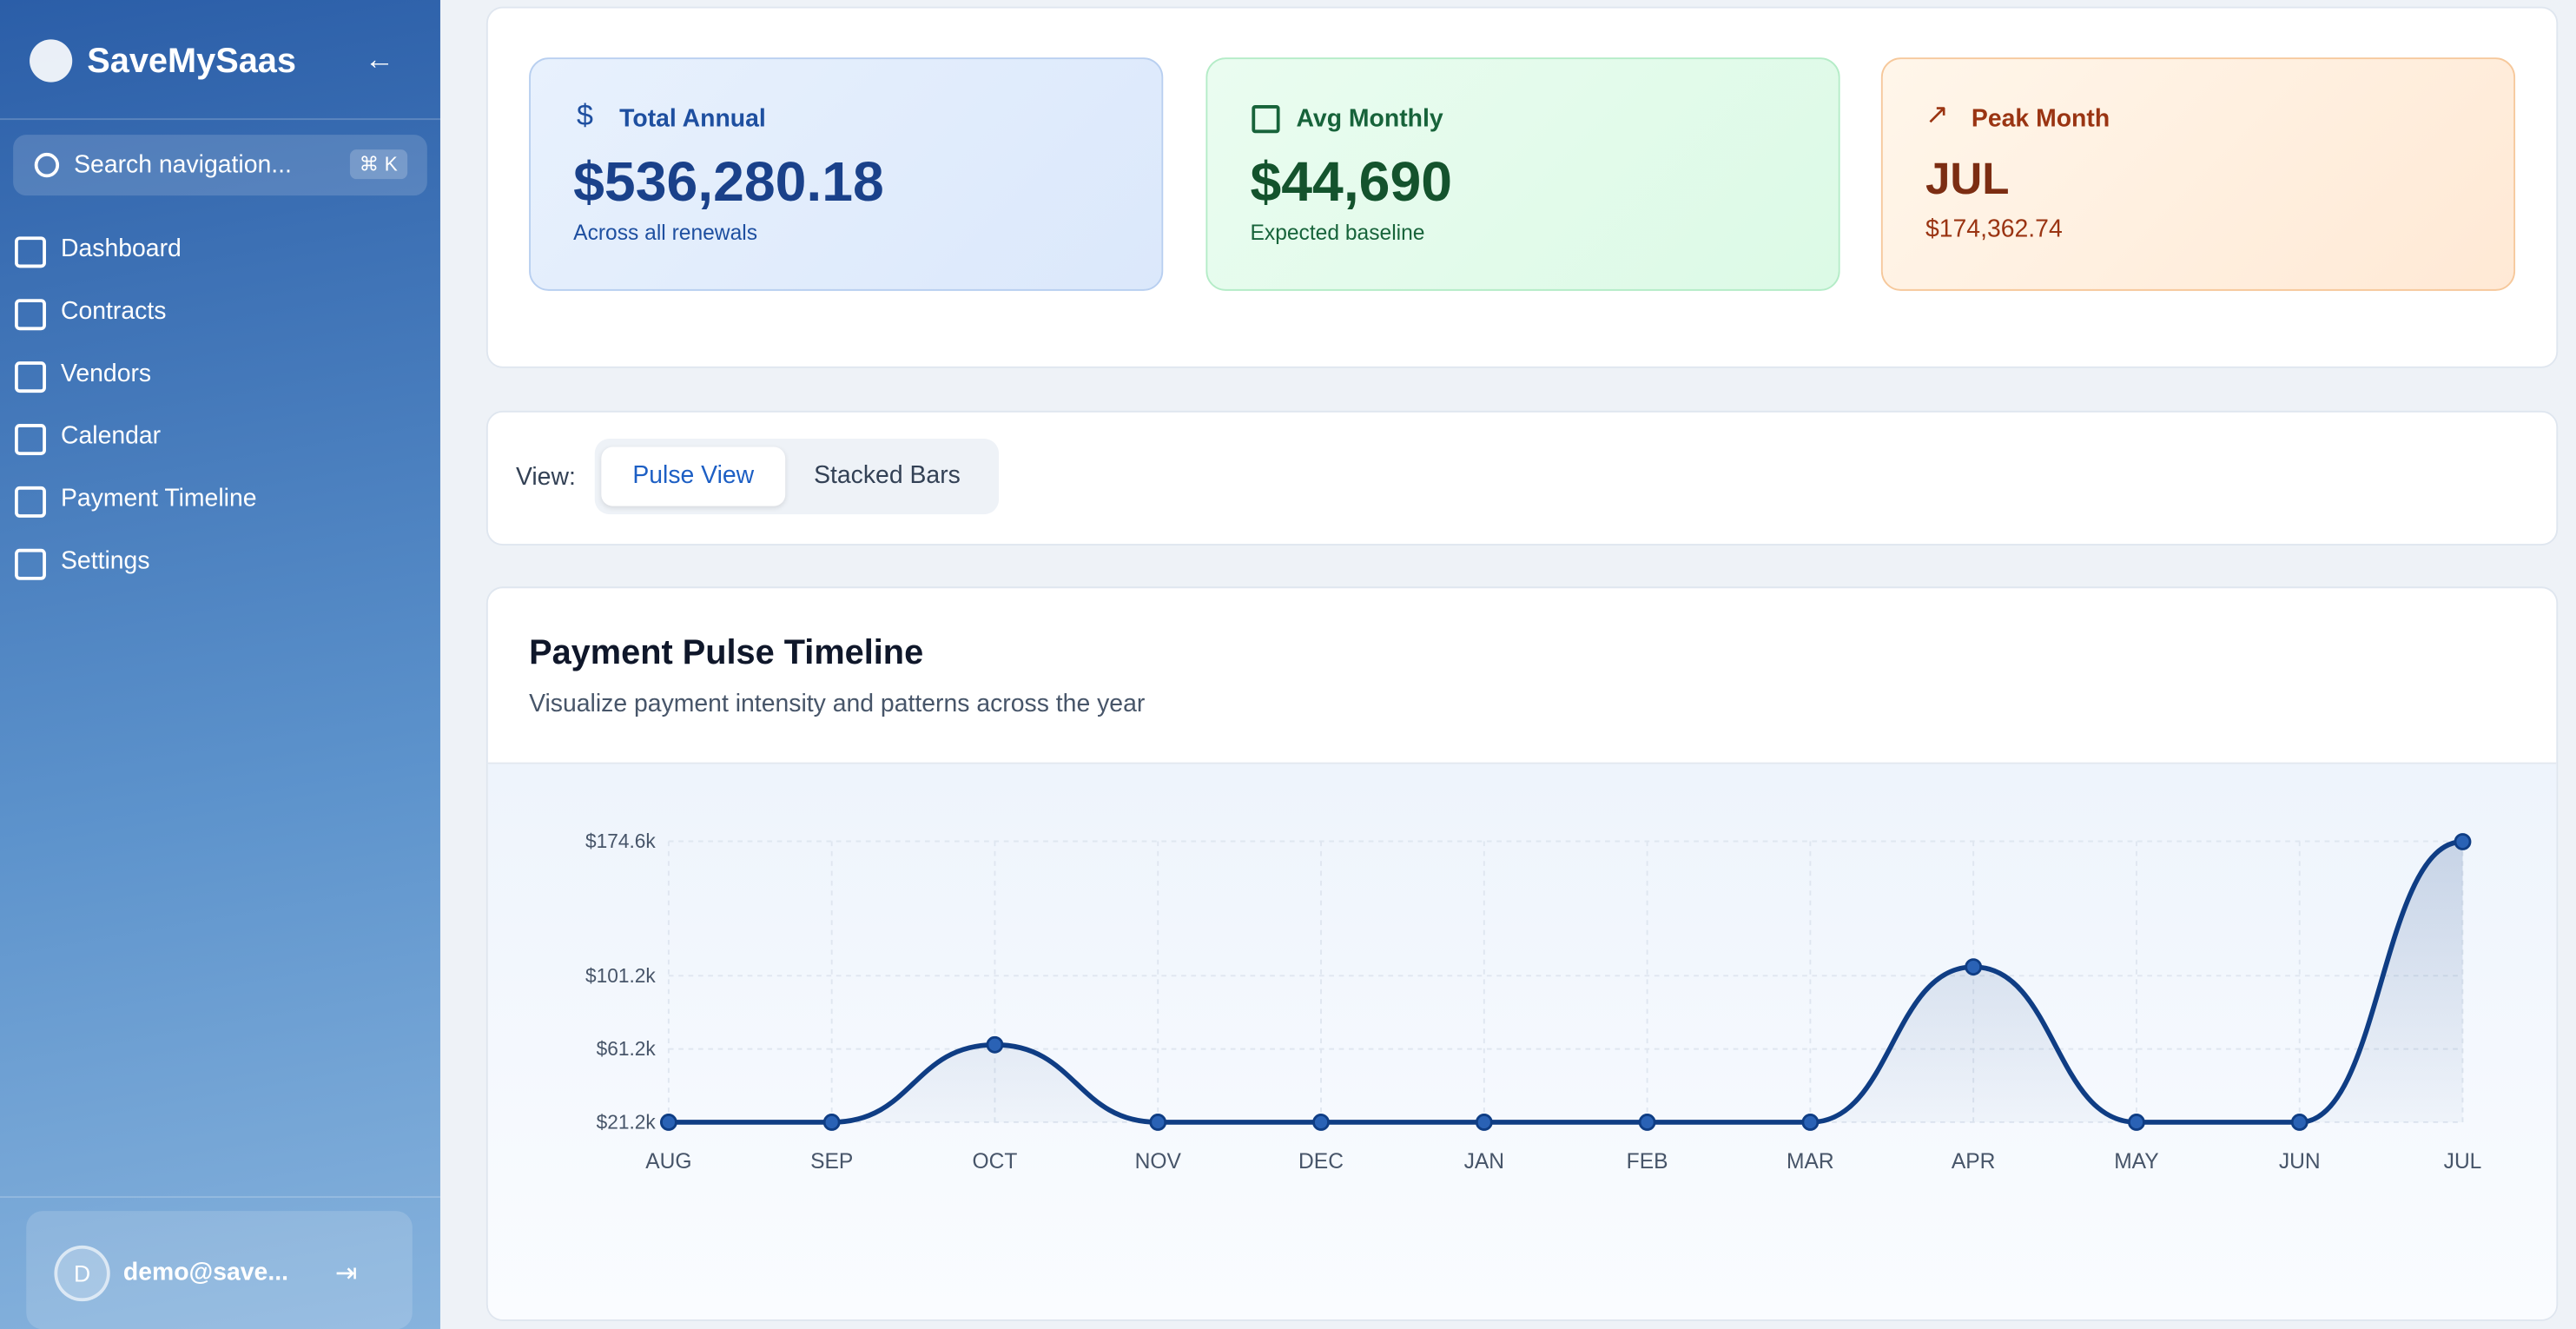 The image size is (2576, 1329). What do you see at coordinates (2300, 1162) in the screenshot?
I see `x-tick-label: JUN` at bounding box center [2300, 1162].